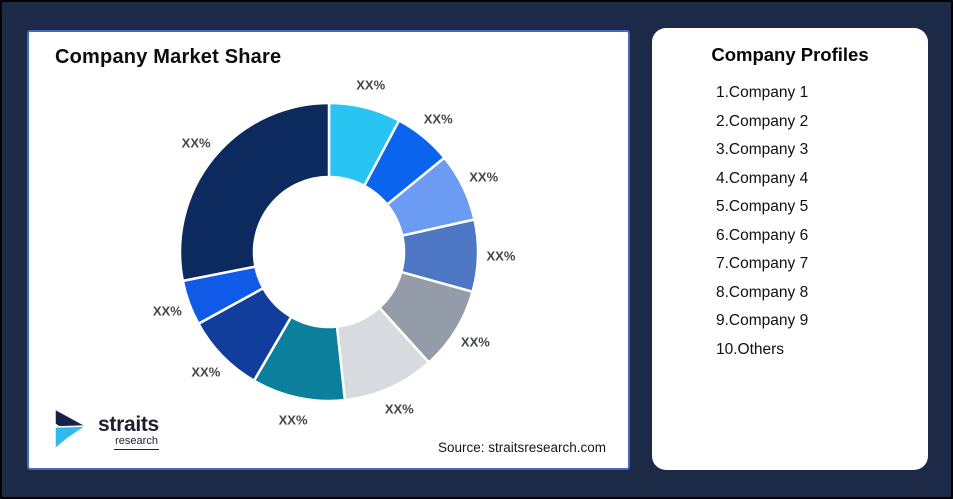 This screenshot has height=499, width=953. Describe the element at coordinates (762, 92) in the screenshot. I see `profile-item: 1.Company 1` at that location.